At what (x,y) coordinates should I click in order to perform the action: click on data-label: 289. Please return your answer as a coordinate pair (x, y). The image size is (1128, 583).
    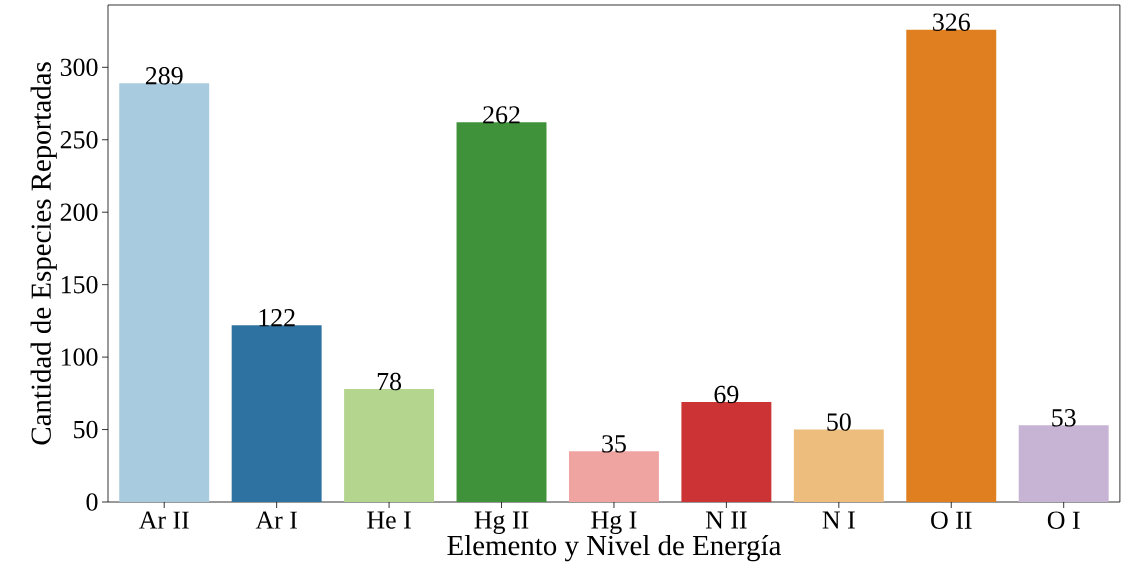
    Looking at the image, I should click on (164, 76).